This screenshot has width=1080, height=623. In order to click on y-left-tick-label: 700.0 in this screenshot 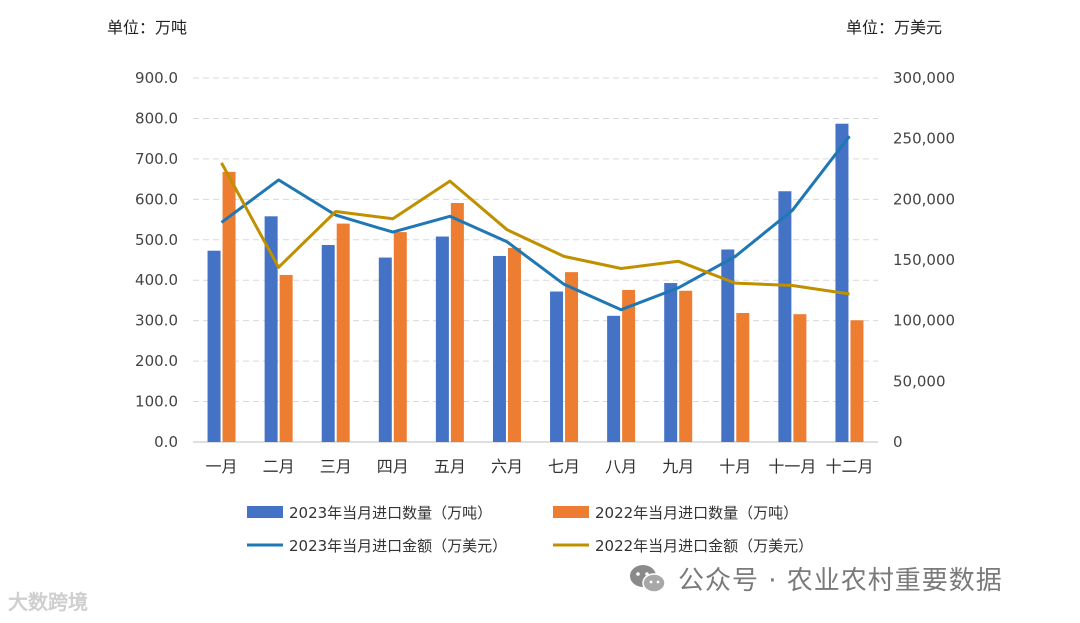, I will do `click(156, 159)`.